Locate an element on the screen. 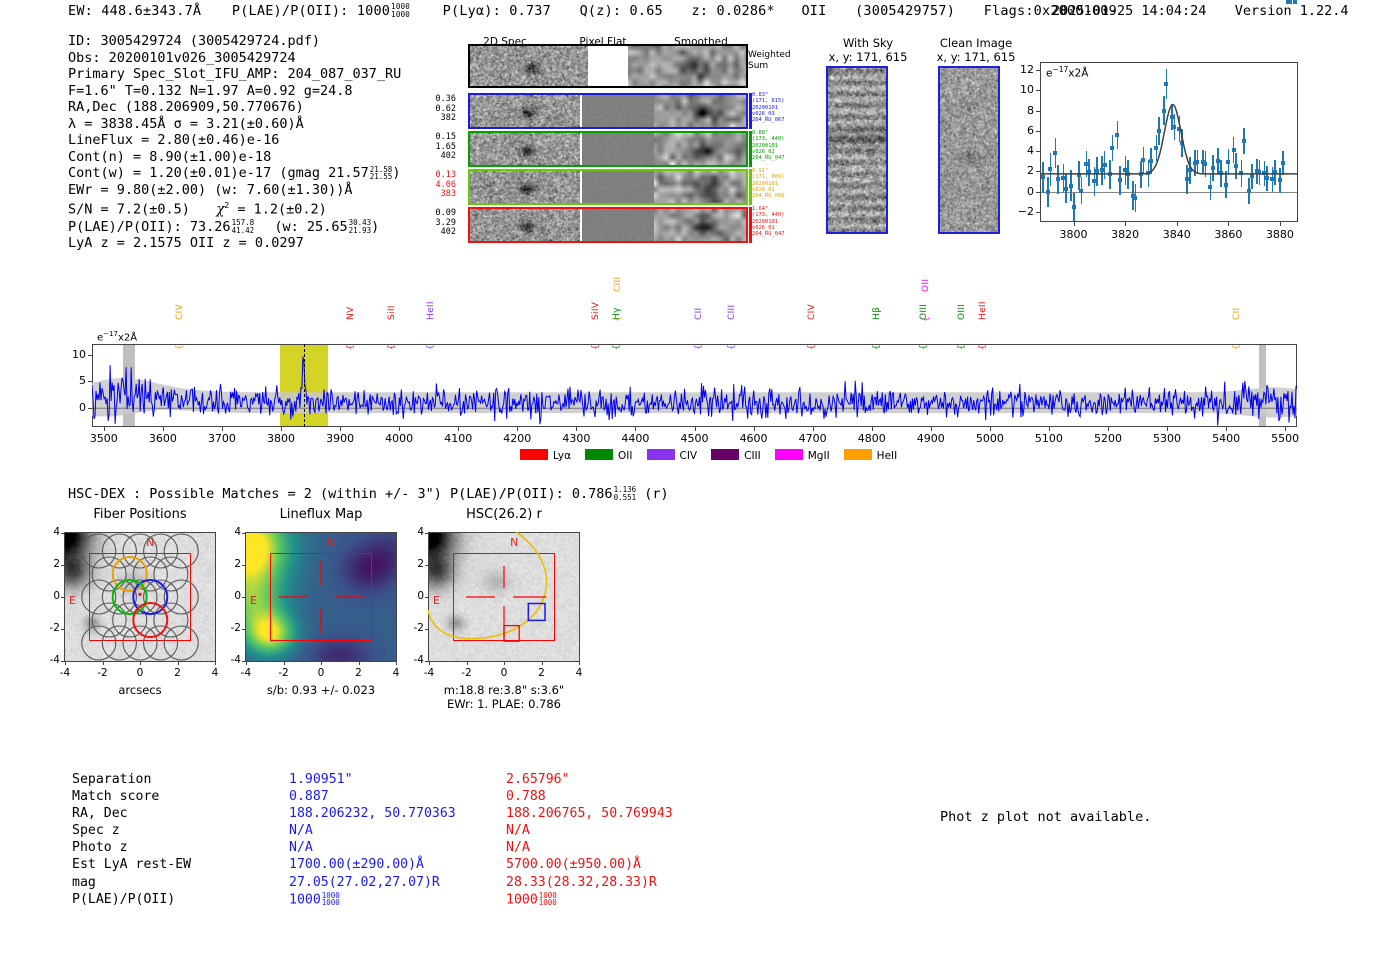 This screenshot has width=1400, height=953. match-label: Spec z is located at coordinates (96, 831).